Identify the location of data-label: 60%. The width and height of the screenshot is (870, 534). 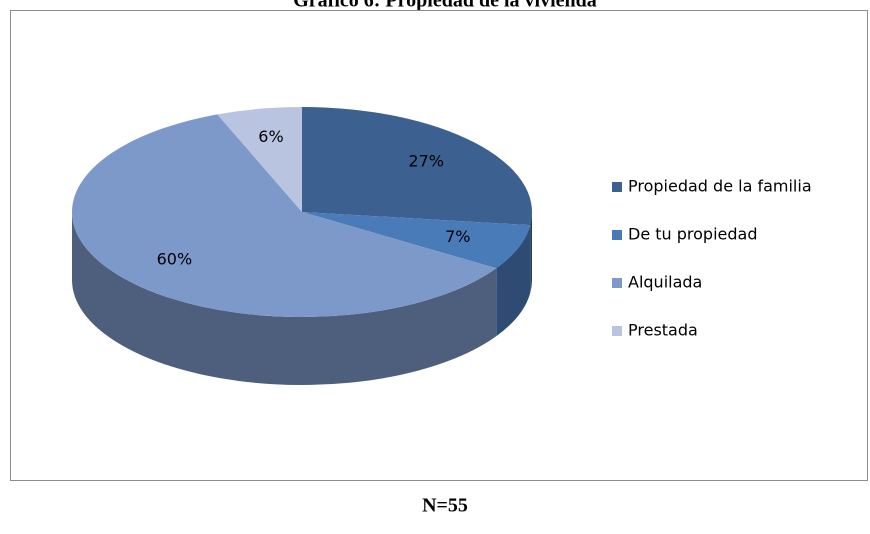
(175, 259).